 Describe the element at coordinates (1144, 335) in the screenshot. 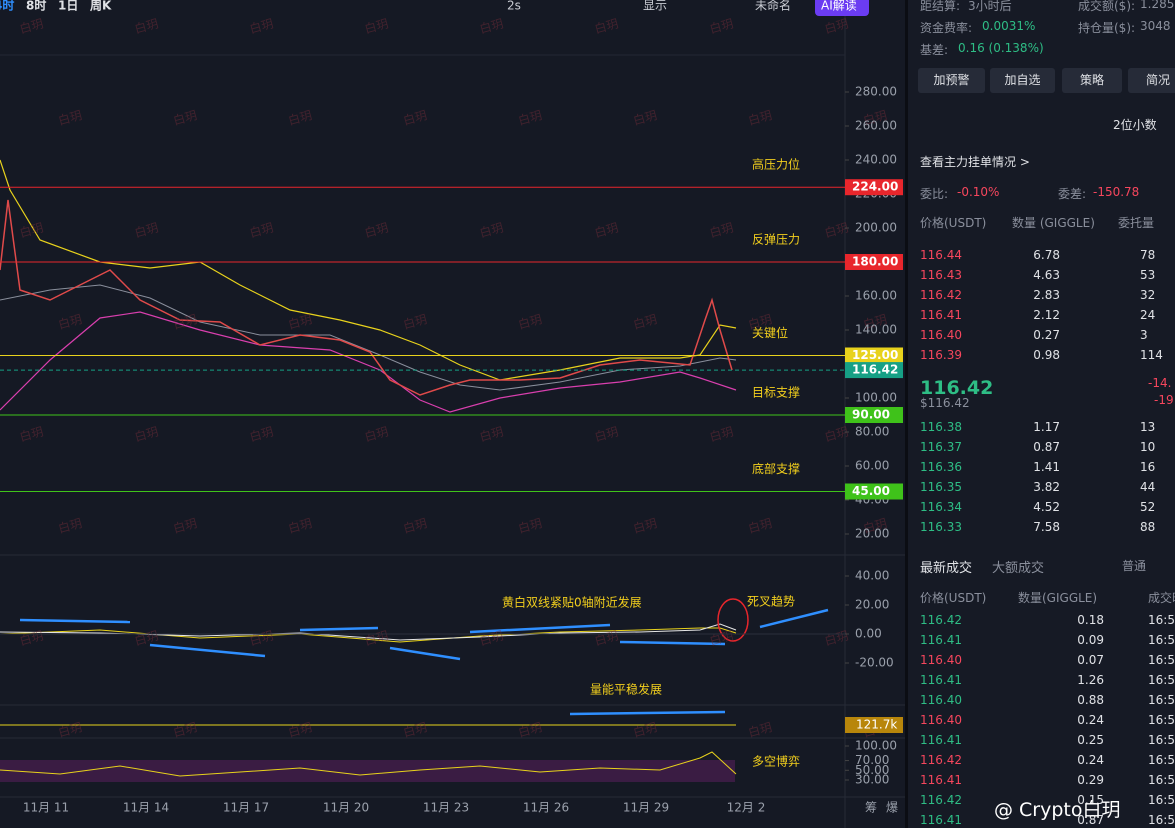

I see `total: 3` at that location.